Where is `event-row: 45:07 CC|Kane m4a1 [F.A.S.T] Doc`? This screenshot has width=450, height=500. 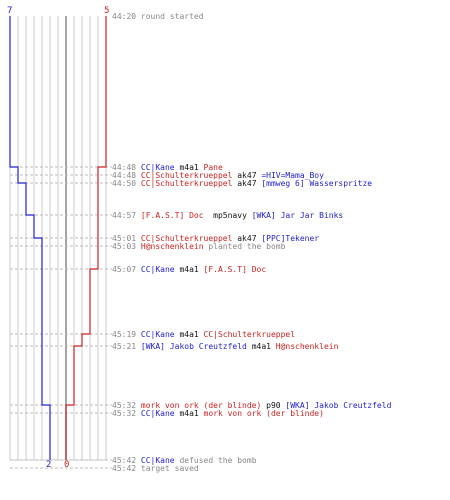 event-row: 45:07 CC|Kane m4a1 [F.A.S.T] Doc is located at coordinates (189, 269).